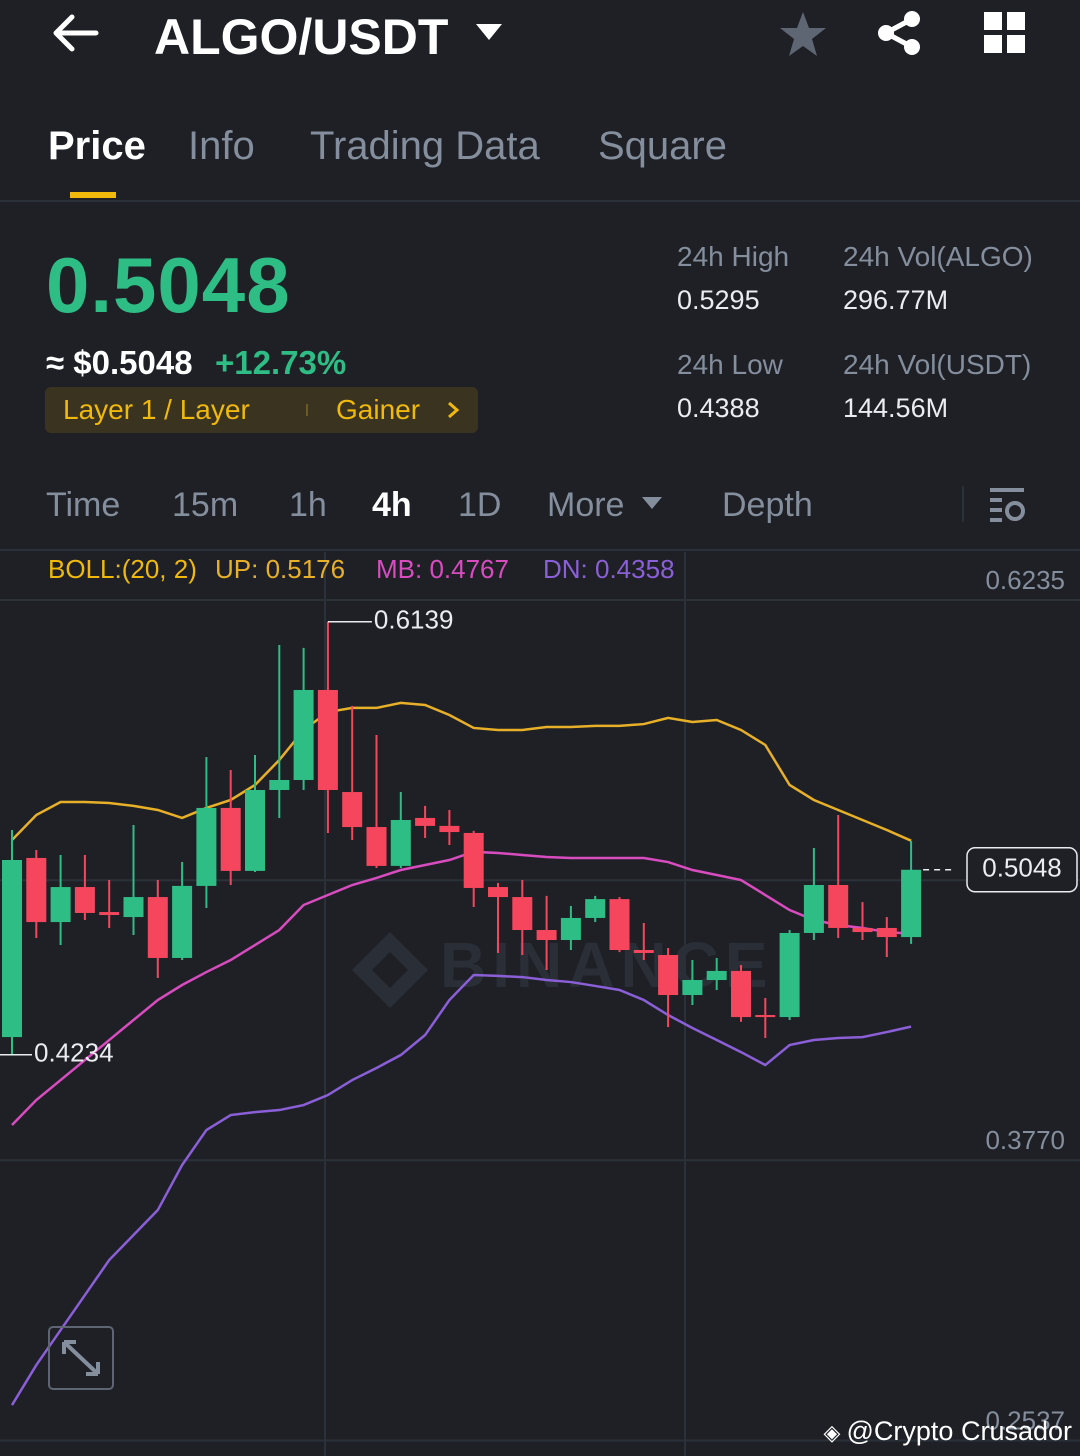 The height and width of the screenshot is (1456, 1080). What do you see at coordinates (662, 146) in the screenshot?
I see `tab: Square` at bounding box center [662, 146].